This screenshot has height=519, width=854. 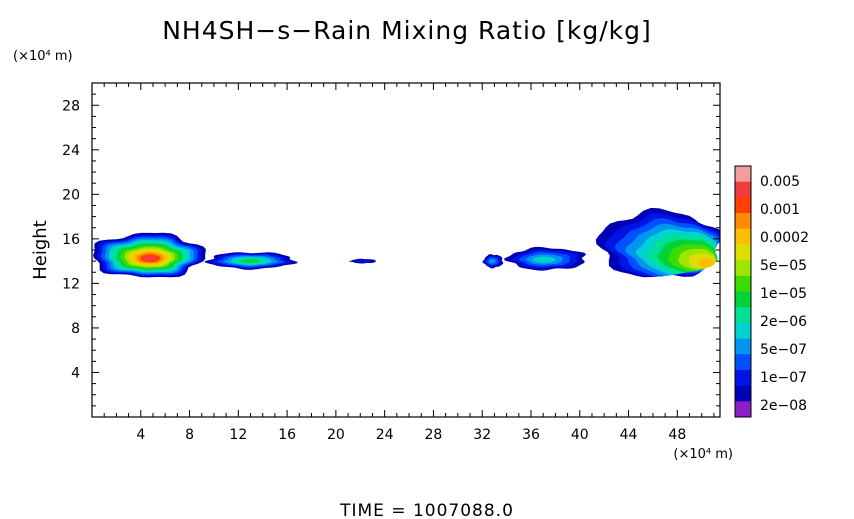 What do you see at coordinates (783, 322) in the screenshot?
I see `colorbar-label: 2e−06` at bounding box center [783, 322].